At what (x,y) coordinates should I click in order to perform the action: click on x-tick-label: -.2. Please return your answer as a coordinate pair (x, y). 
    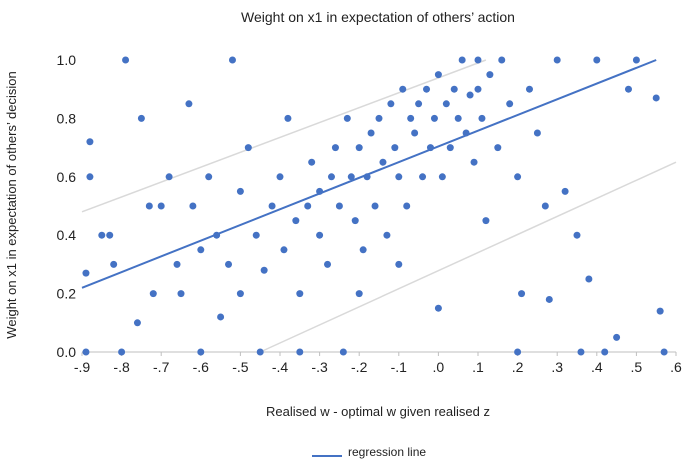
    Looking at the image, I should click on (359, 367).